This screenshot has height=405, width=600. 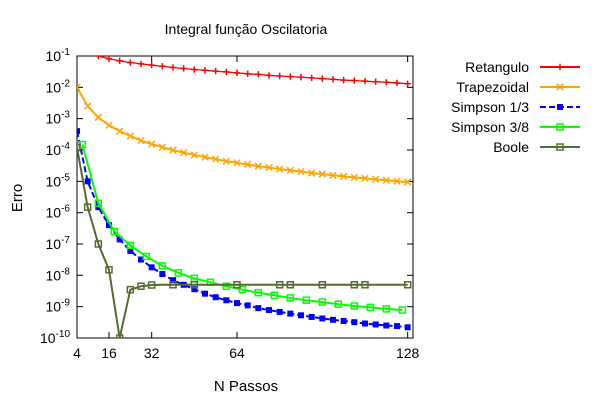 I want to click on legend-item-trapezoidal: Trapezoidal, so click(x=518, y=87).